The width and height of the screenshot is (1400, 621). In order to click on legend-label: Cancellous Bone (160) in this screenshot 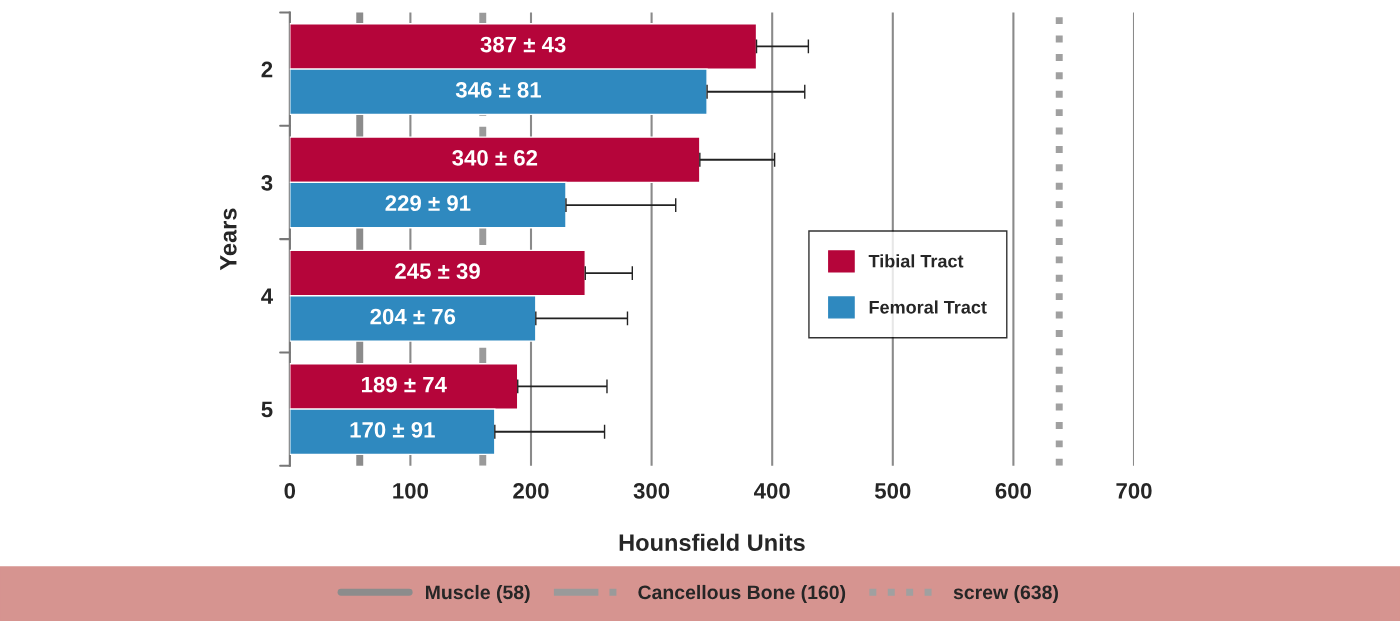, I will do `click(742, 594)`.